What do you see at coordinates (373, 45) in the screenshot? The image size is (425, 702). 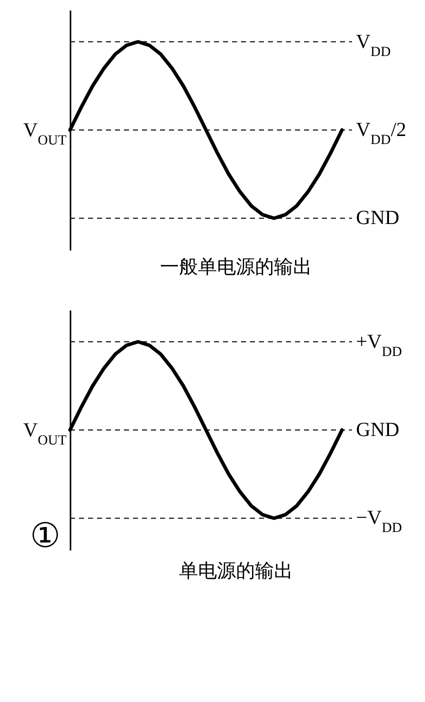 I see `ref-line-label: V$_{DD}$` at bounding box center [373, 45].